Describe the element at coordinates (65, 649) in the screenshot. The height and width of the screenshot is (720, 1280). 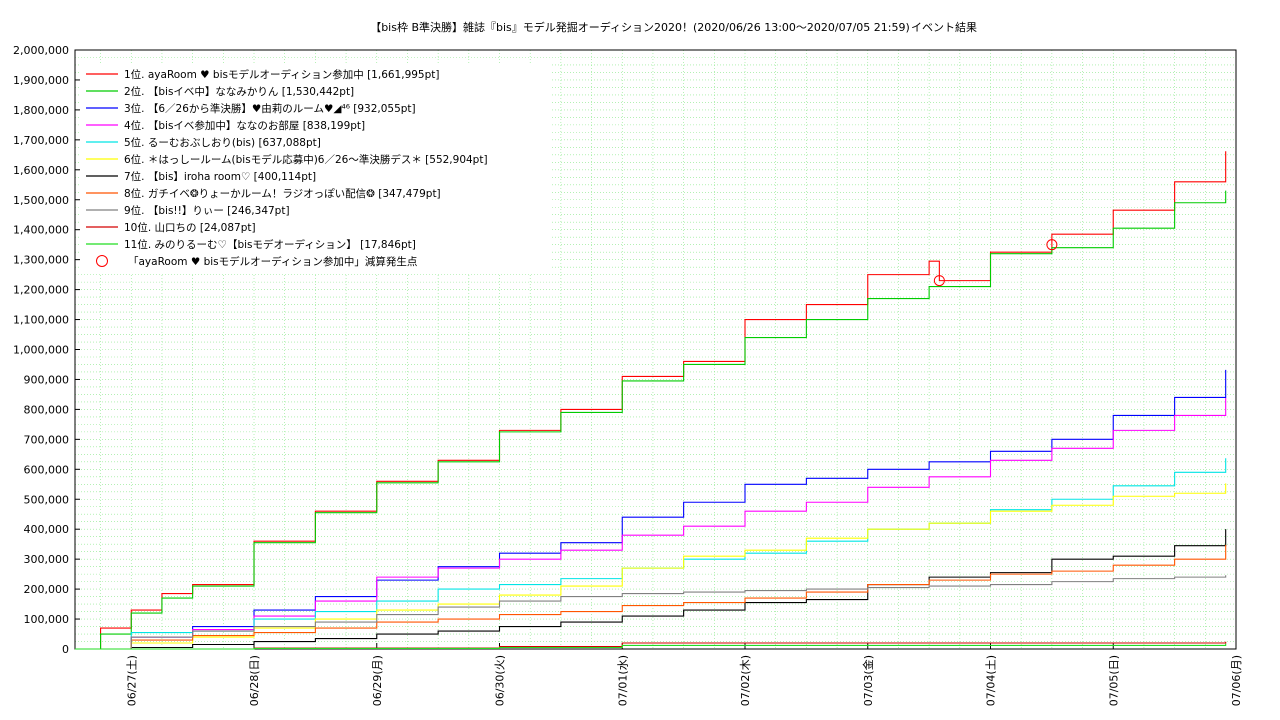
I see `y-tick-label: 0` at that location.